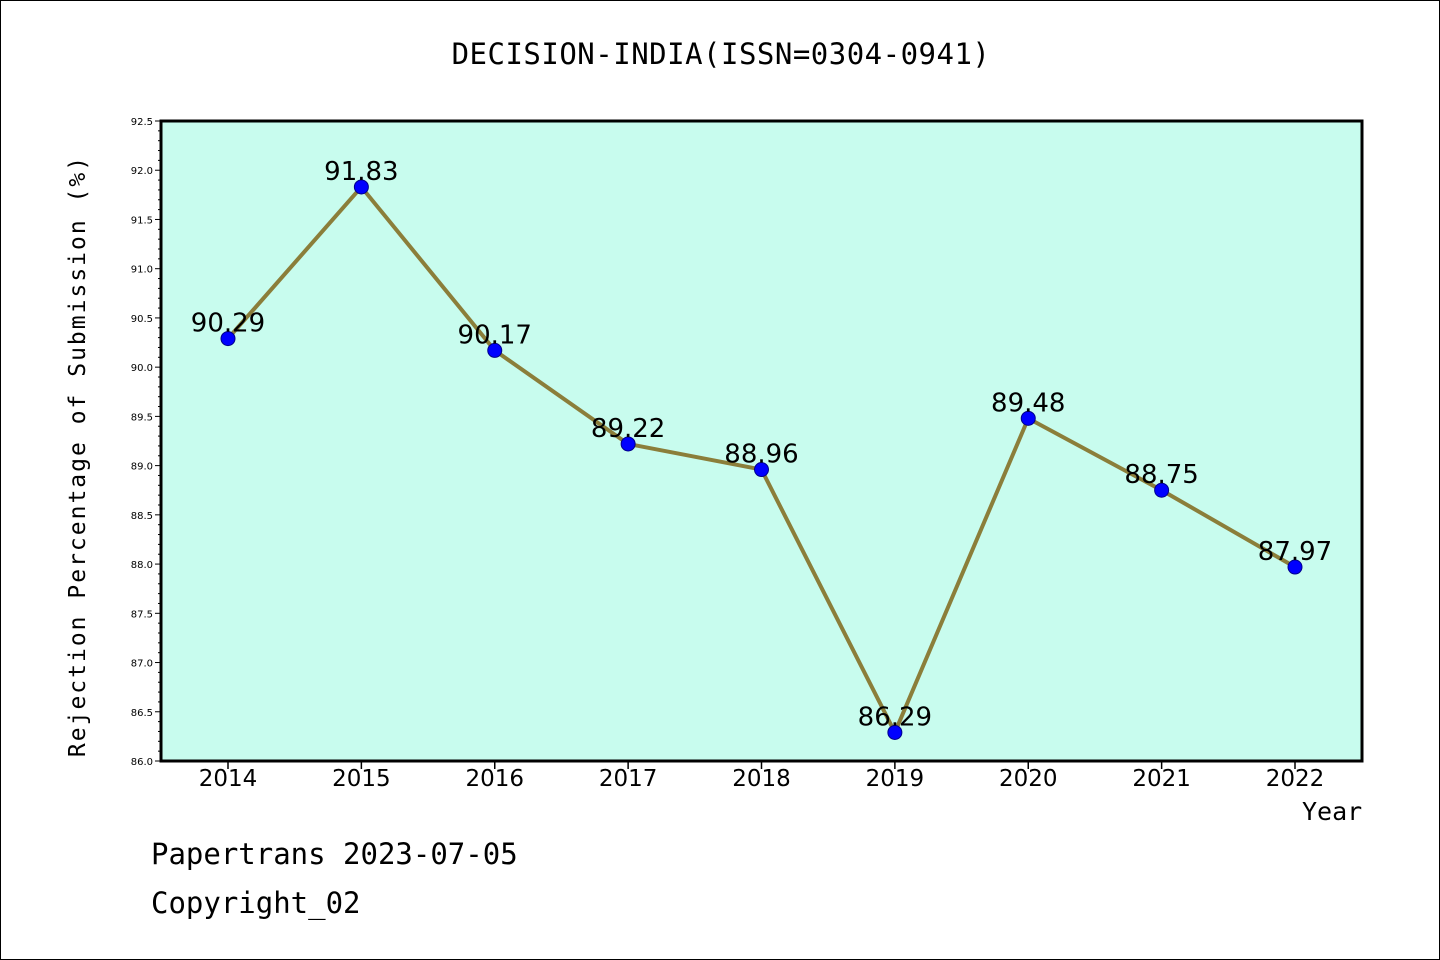  I want to click on x-tick-label: 2014, so click(228, 779).